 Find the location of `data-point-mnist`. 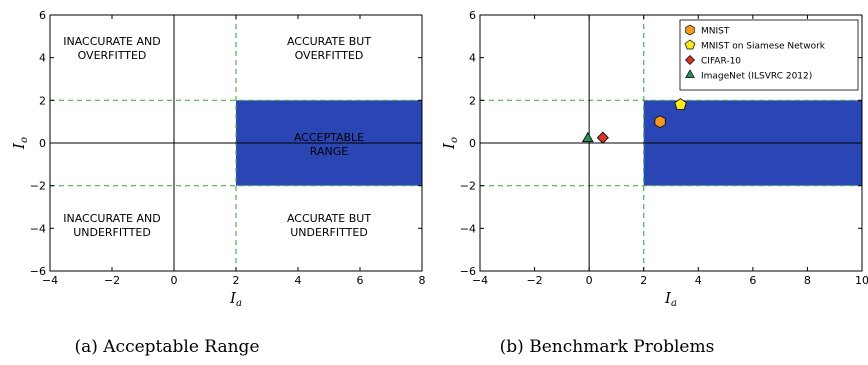

data-point-mnist is located at coordinates (660, 122).